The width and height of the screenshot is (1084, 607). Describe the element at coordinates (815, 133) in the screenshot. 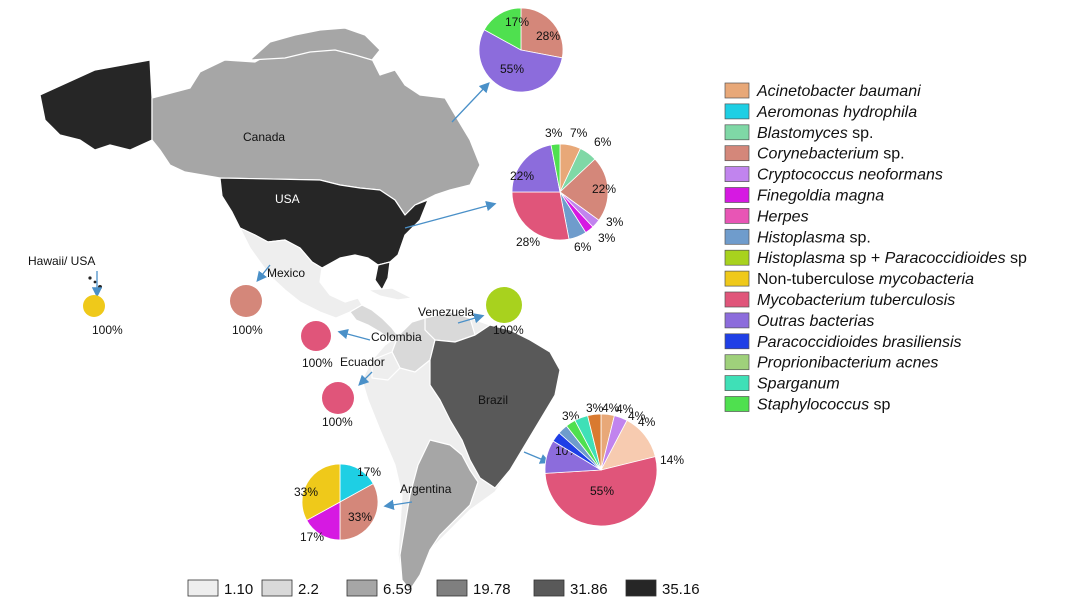

I see `legend-label: Blastomyces sp.` at that location.